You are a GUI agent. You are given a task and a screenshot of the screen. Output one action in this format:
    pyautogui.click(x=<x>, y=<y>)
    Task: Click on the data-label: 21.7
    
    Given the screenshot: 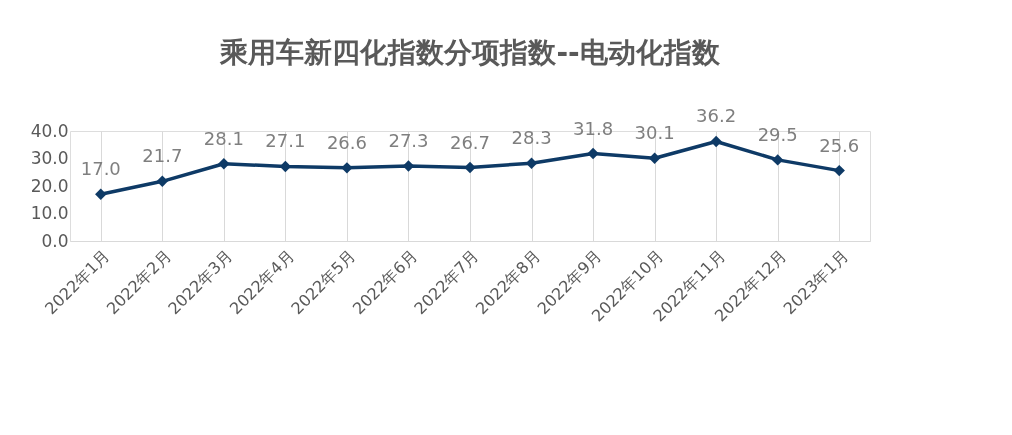 What is the action you would take?
    pyautogui.click(x=162, y=156)
    